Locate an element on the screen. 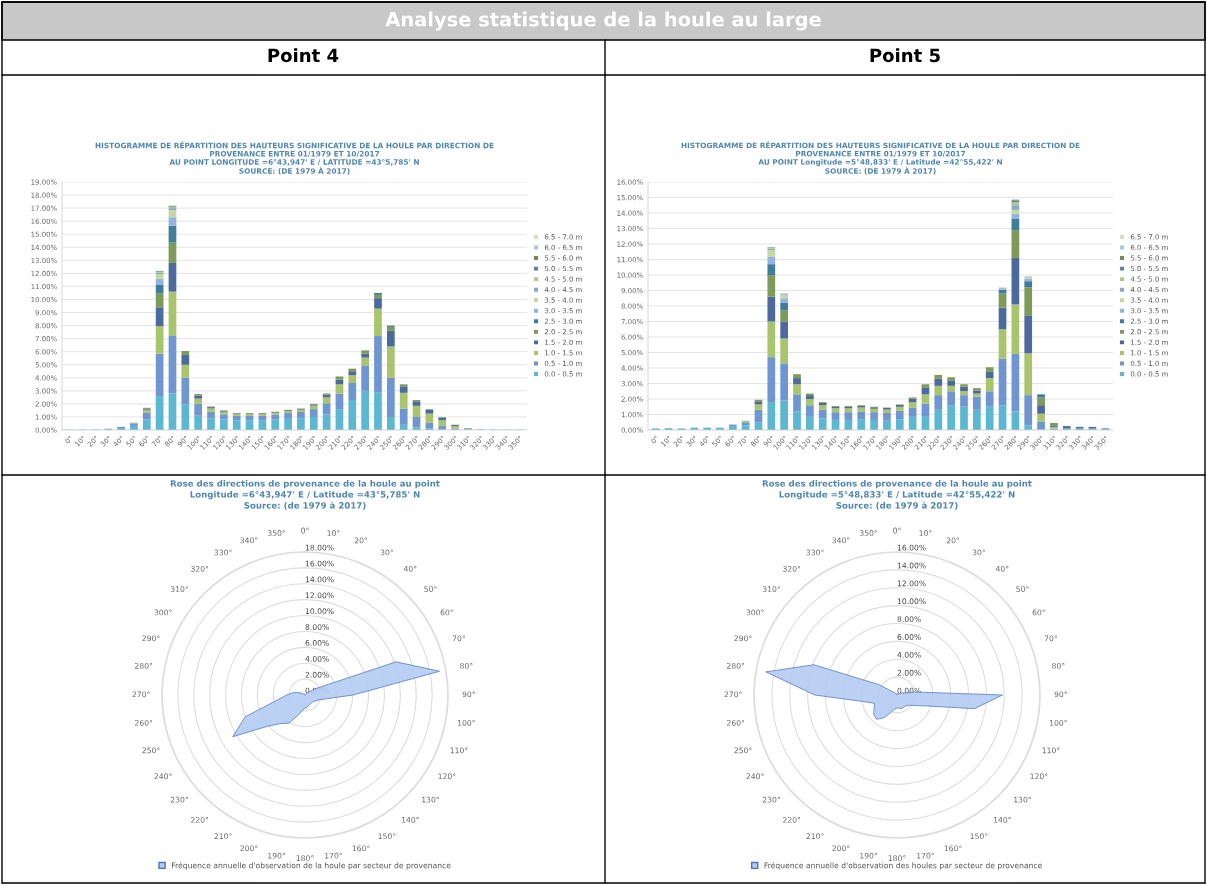 The image size is (1207, 885). chart-title: Rose des directions de provenance de la houle au point Longitude =5°48,833' E / Latitude =42°55,422' N Source: (de 1979 à 2017) is located at coordinates (897, 495).